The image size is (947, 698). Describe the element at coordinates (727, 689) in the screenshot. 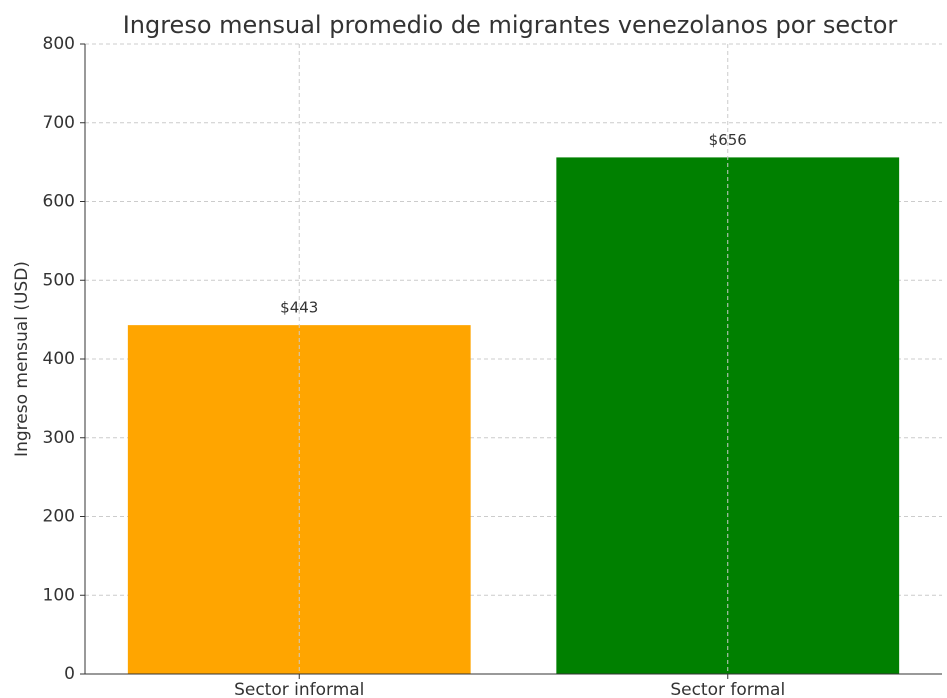

I see `x-tick-label: Sector formal` at that location.